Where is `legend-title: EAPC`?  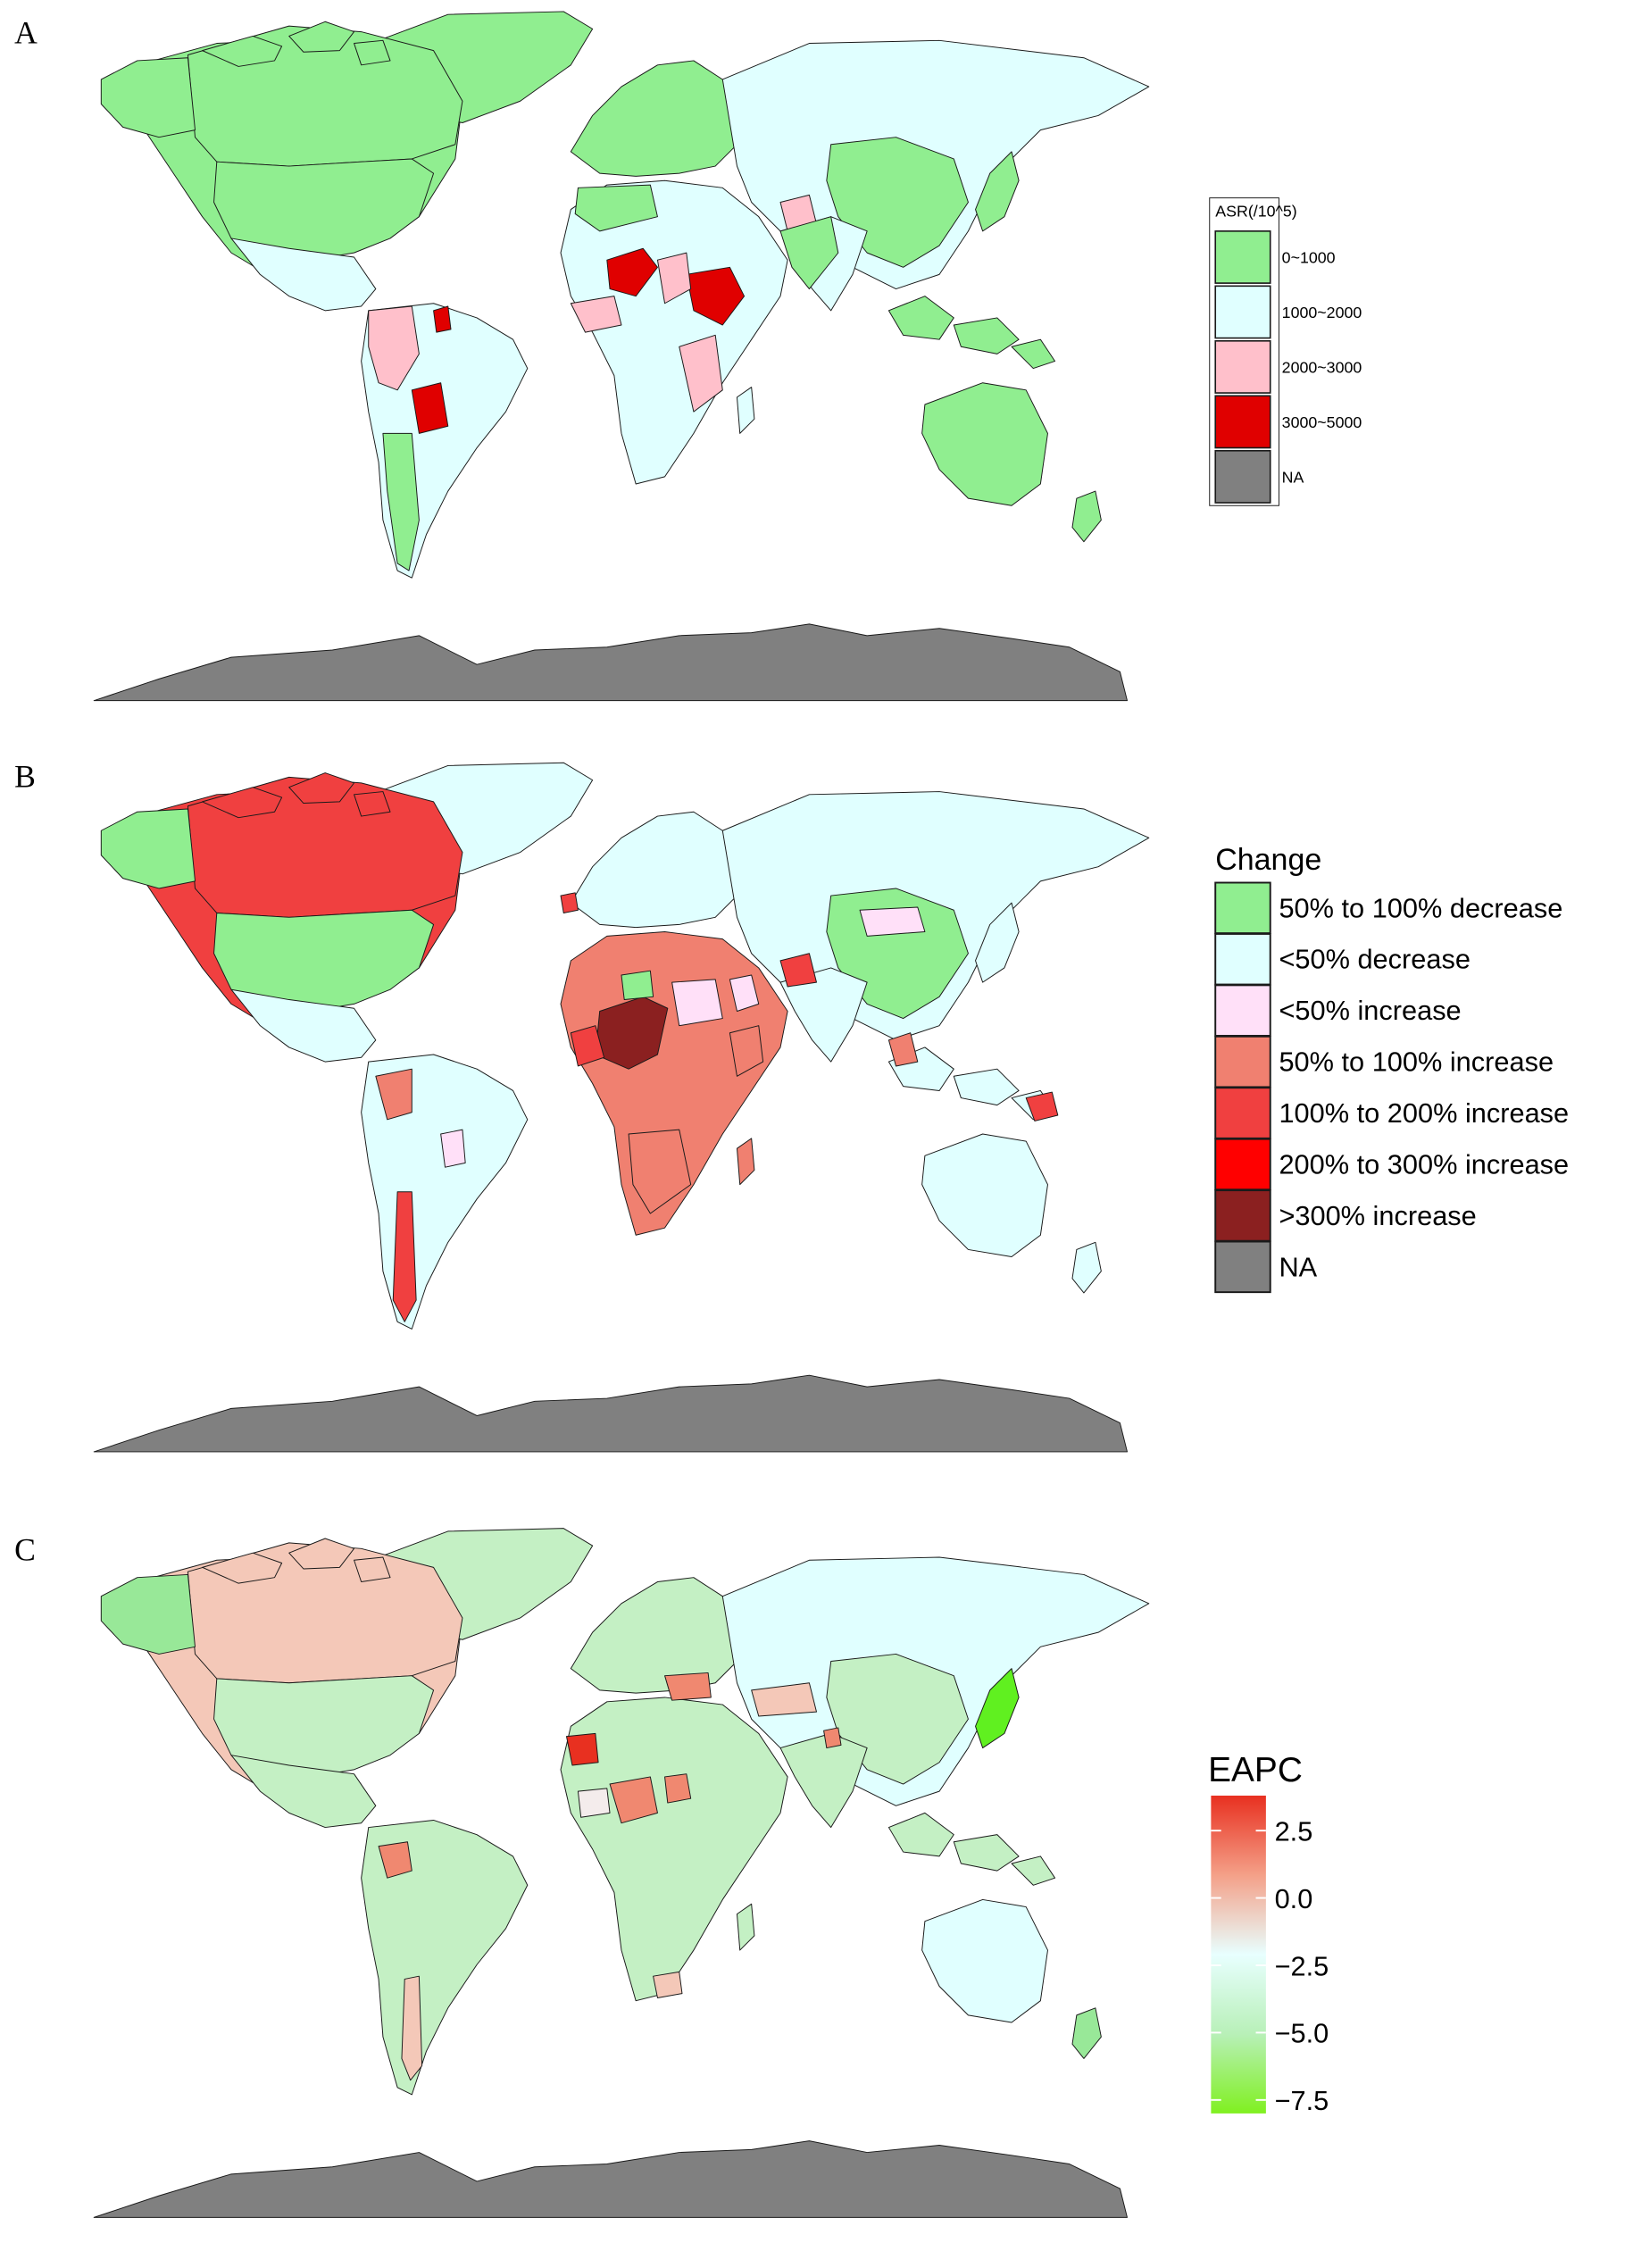
legend-title: EAPC is located at coordinates (1255, 1770).